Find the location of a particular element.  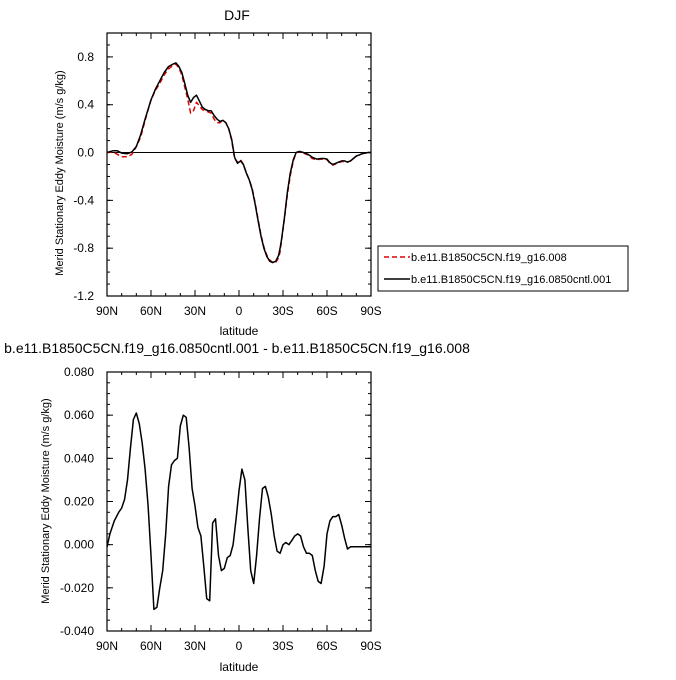

legend-box is located at coordinates (503, 268).